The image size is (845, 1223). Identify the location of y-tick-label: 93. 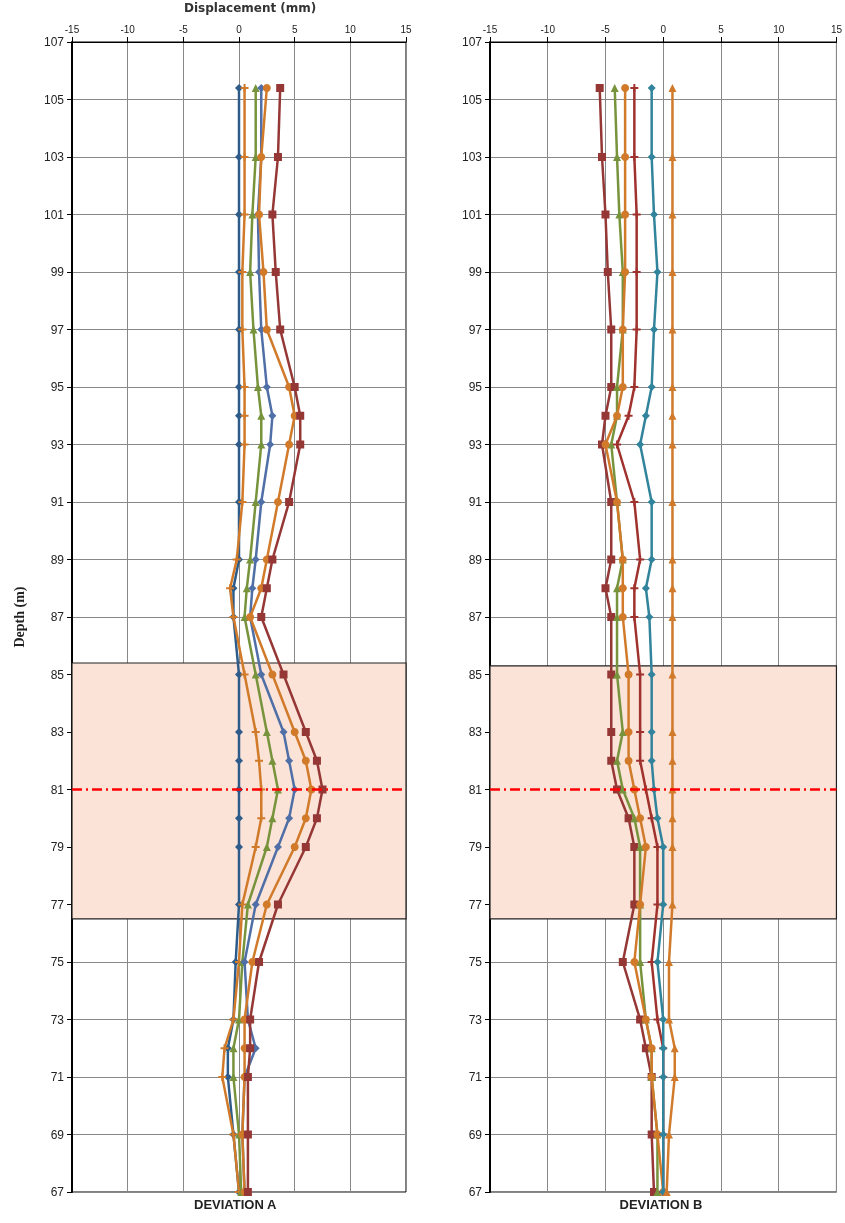
(57, 444).